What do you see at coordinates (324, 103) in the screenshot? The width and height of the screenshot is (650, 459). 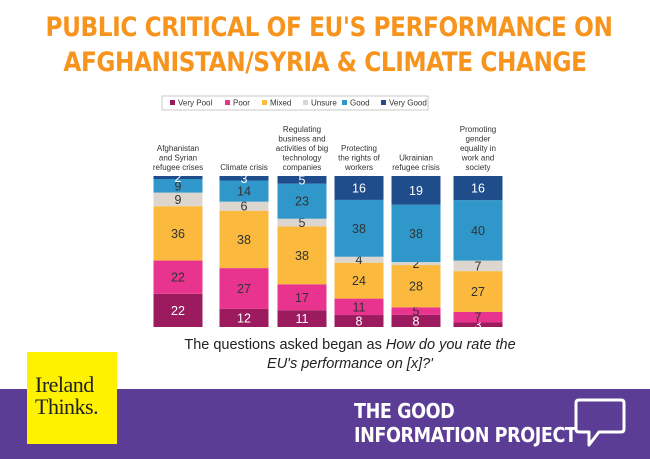 I see `legend-label: Unsure` at bounding box center [324, 103].